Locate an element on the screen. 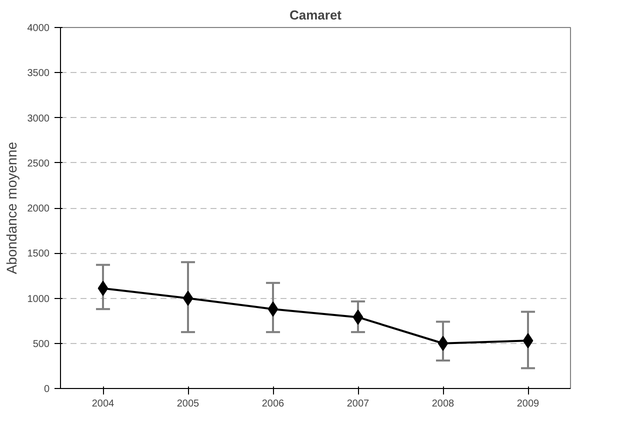  y-tick-label: 1000 is located at coordinates (38, 299).